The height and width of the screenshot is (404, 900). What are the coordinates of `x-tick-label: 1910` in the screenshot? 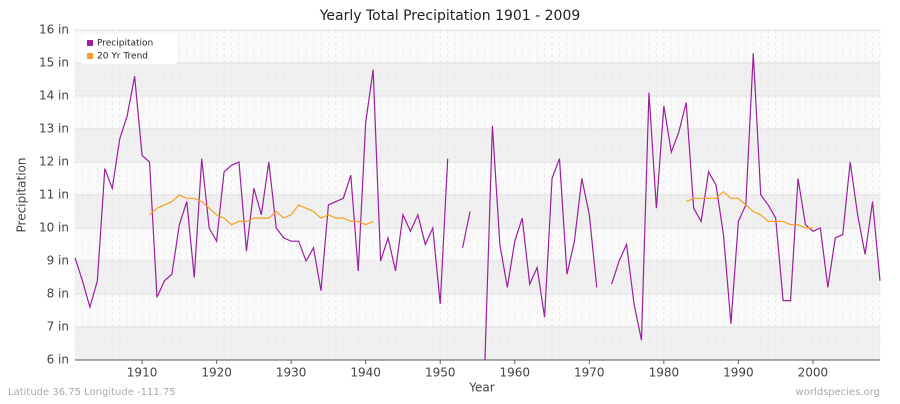 It's located at (142, 373).